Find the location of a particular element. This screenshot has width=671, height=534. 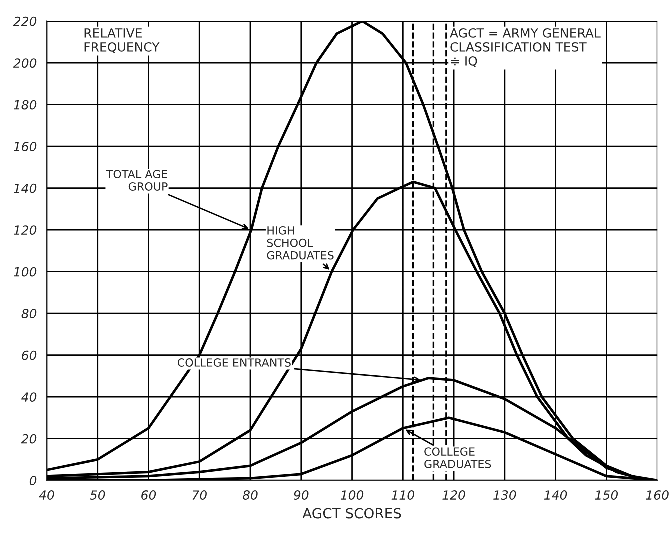

x-tick-label: 130 is located at coordinates (505, 495).